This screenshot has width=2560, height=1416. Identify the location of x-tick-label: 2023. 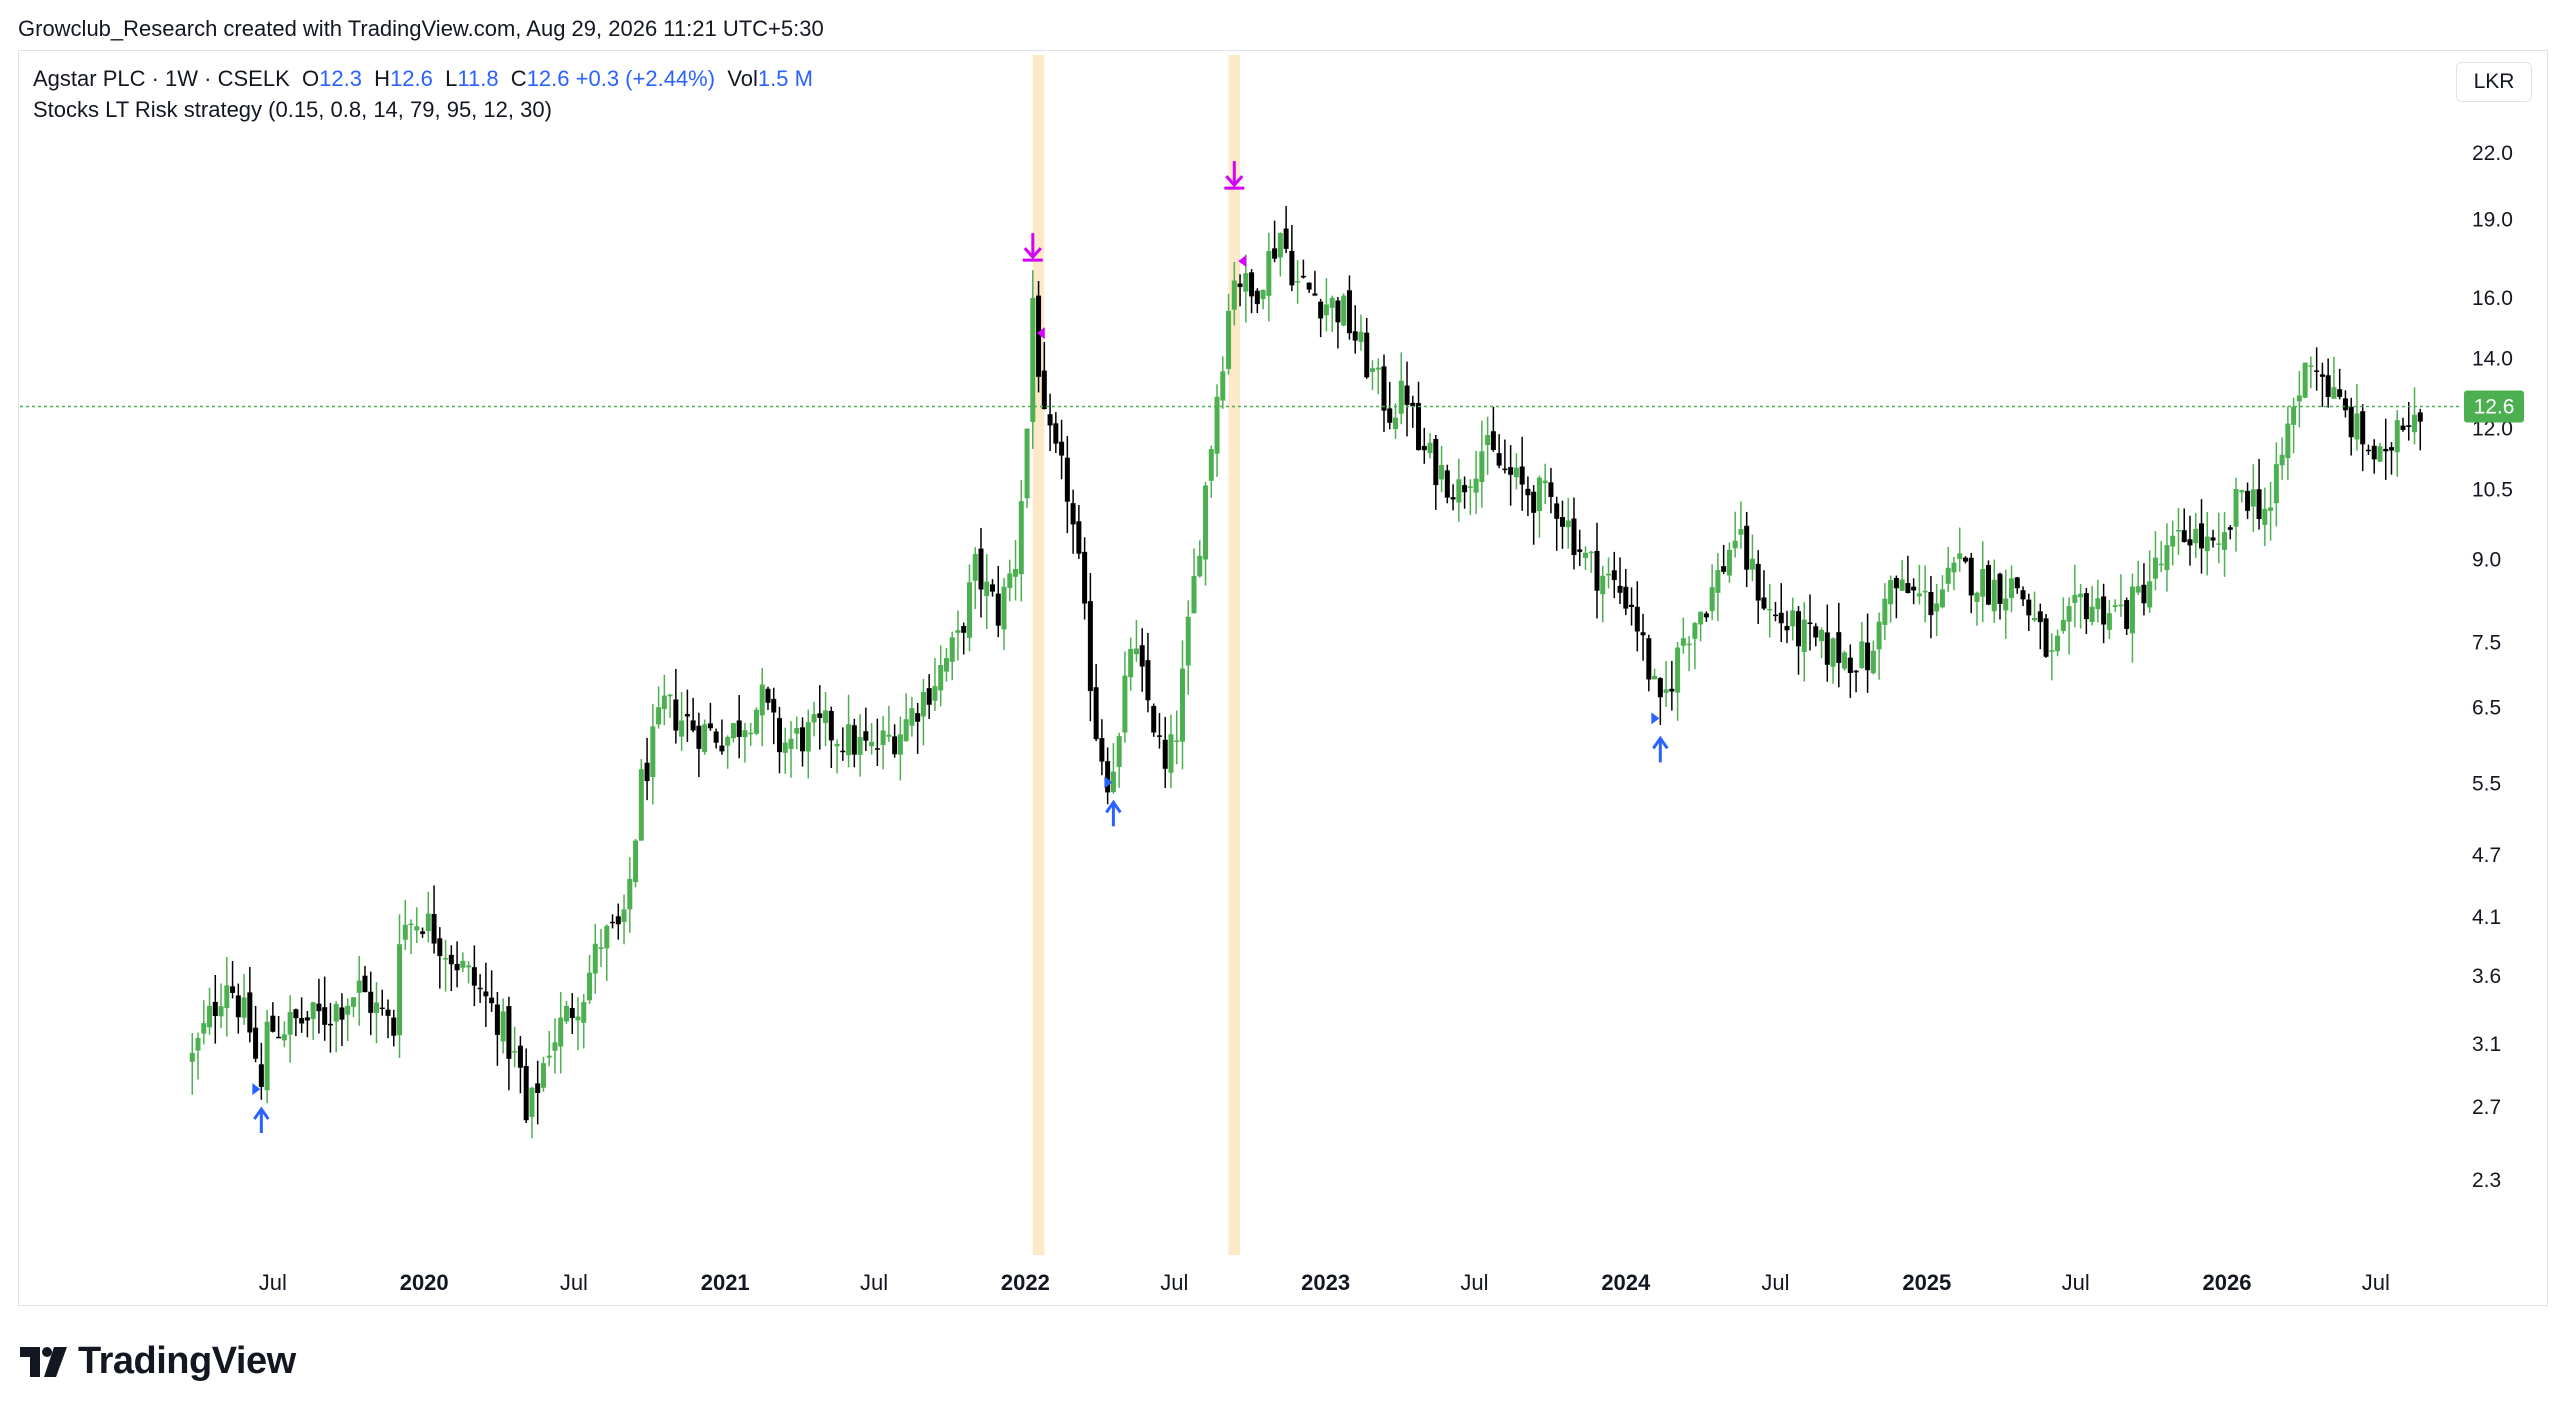
(1325, 1282).